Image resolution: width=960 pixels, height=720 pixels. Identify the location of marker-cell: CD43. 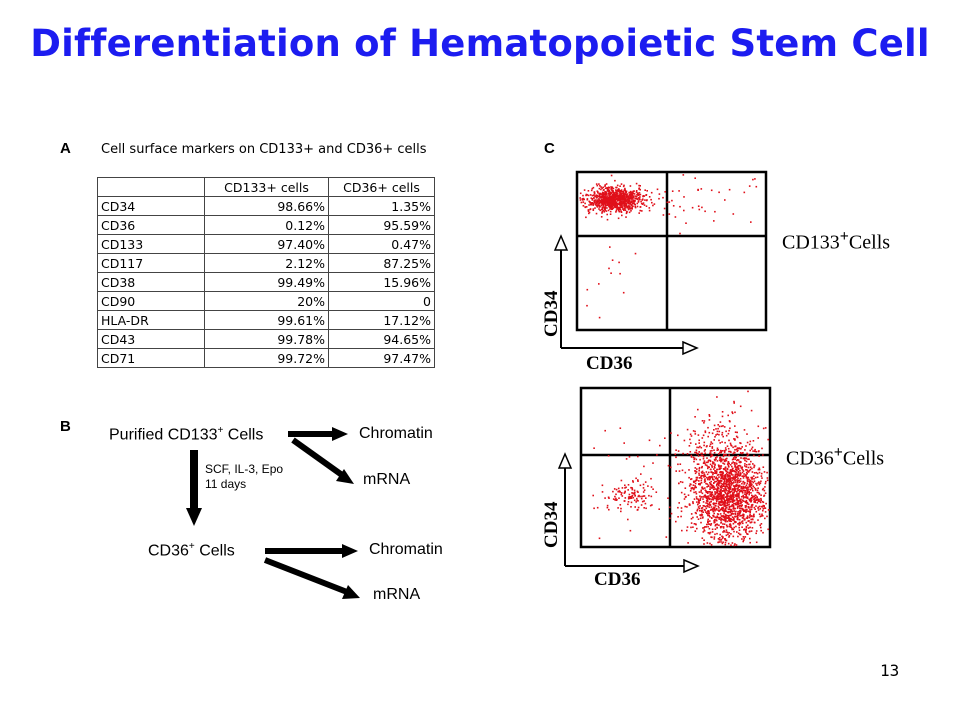
(151, 339).